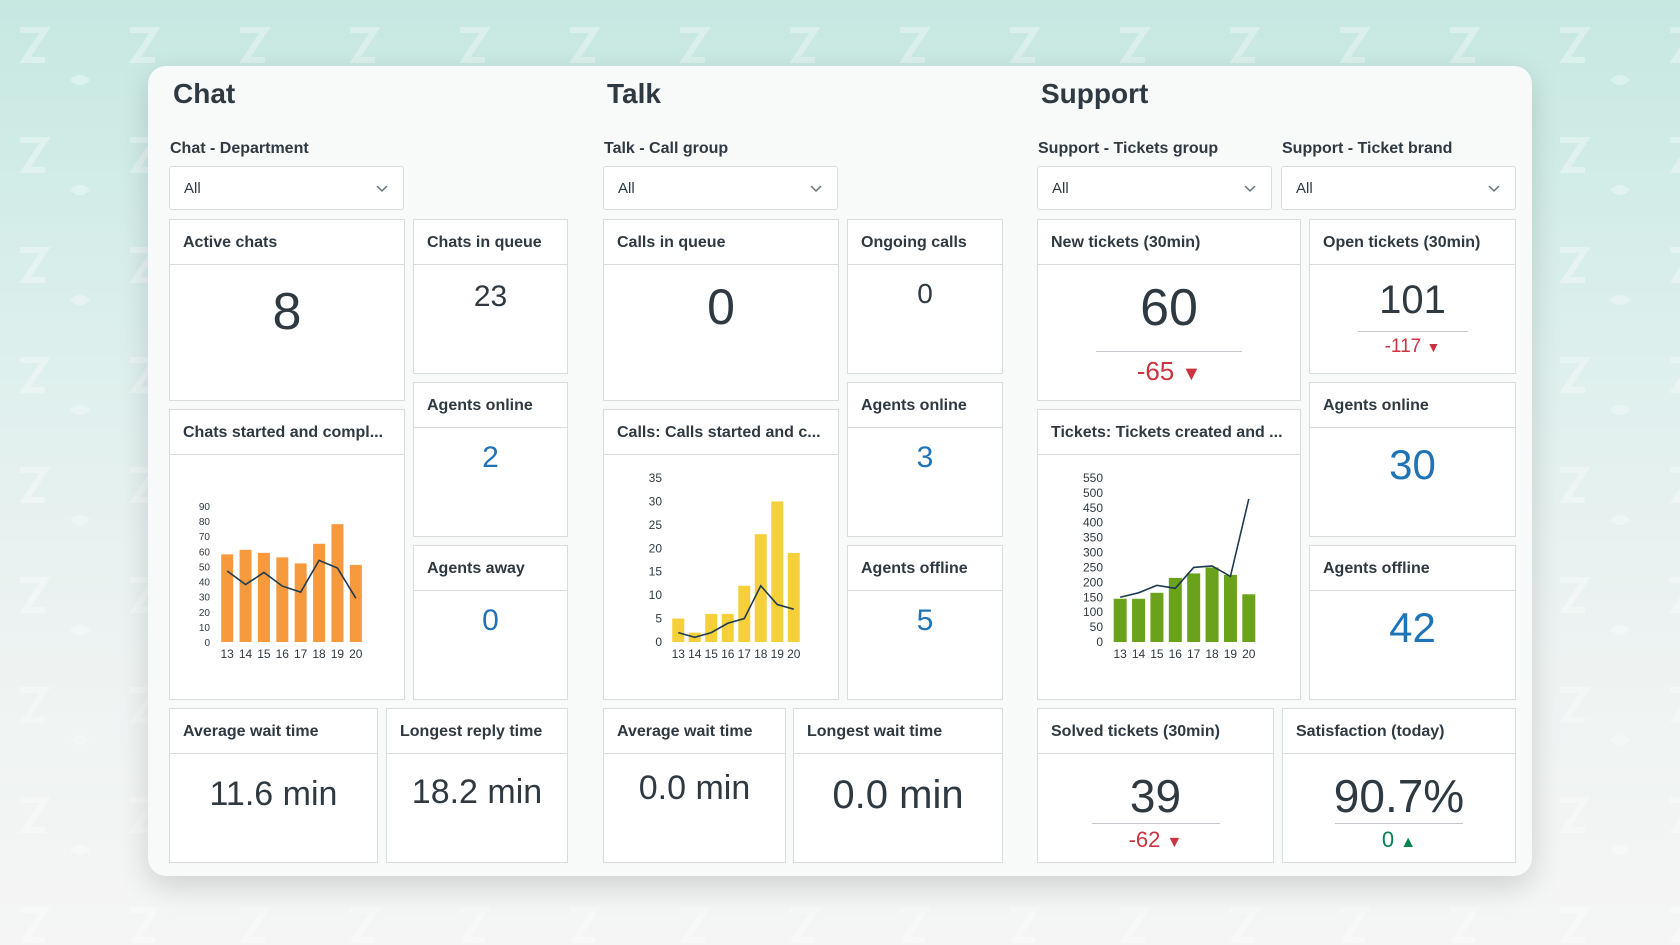 The height and width of the screenshot is (945, 1680). What do you see at coordinates (1155, 371) in the screenshot?
I see `delta-value: -65` at bounding box center [1155, 371].